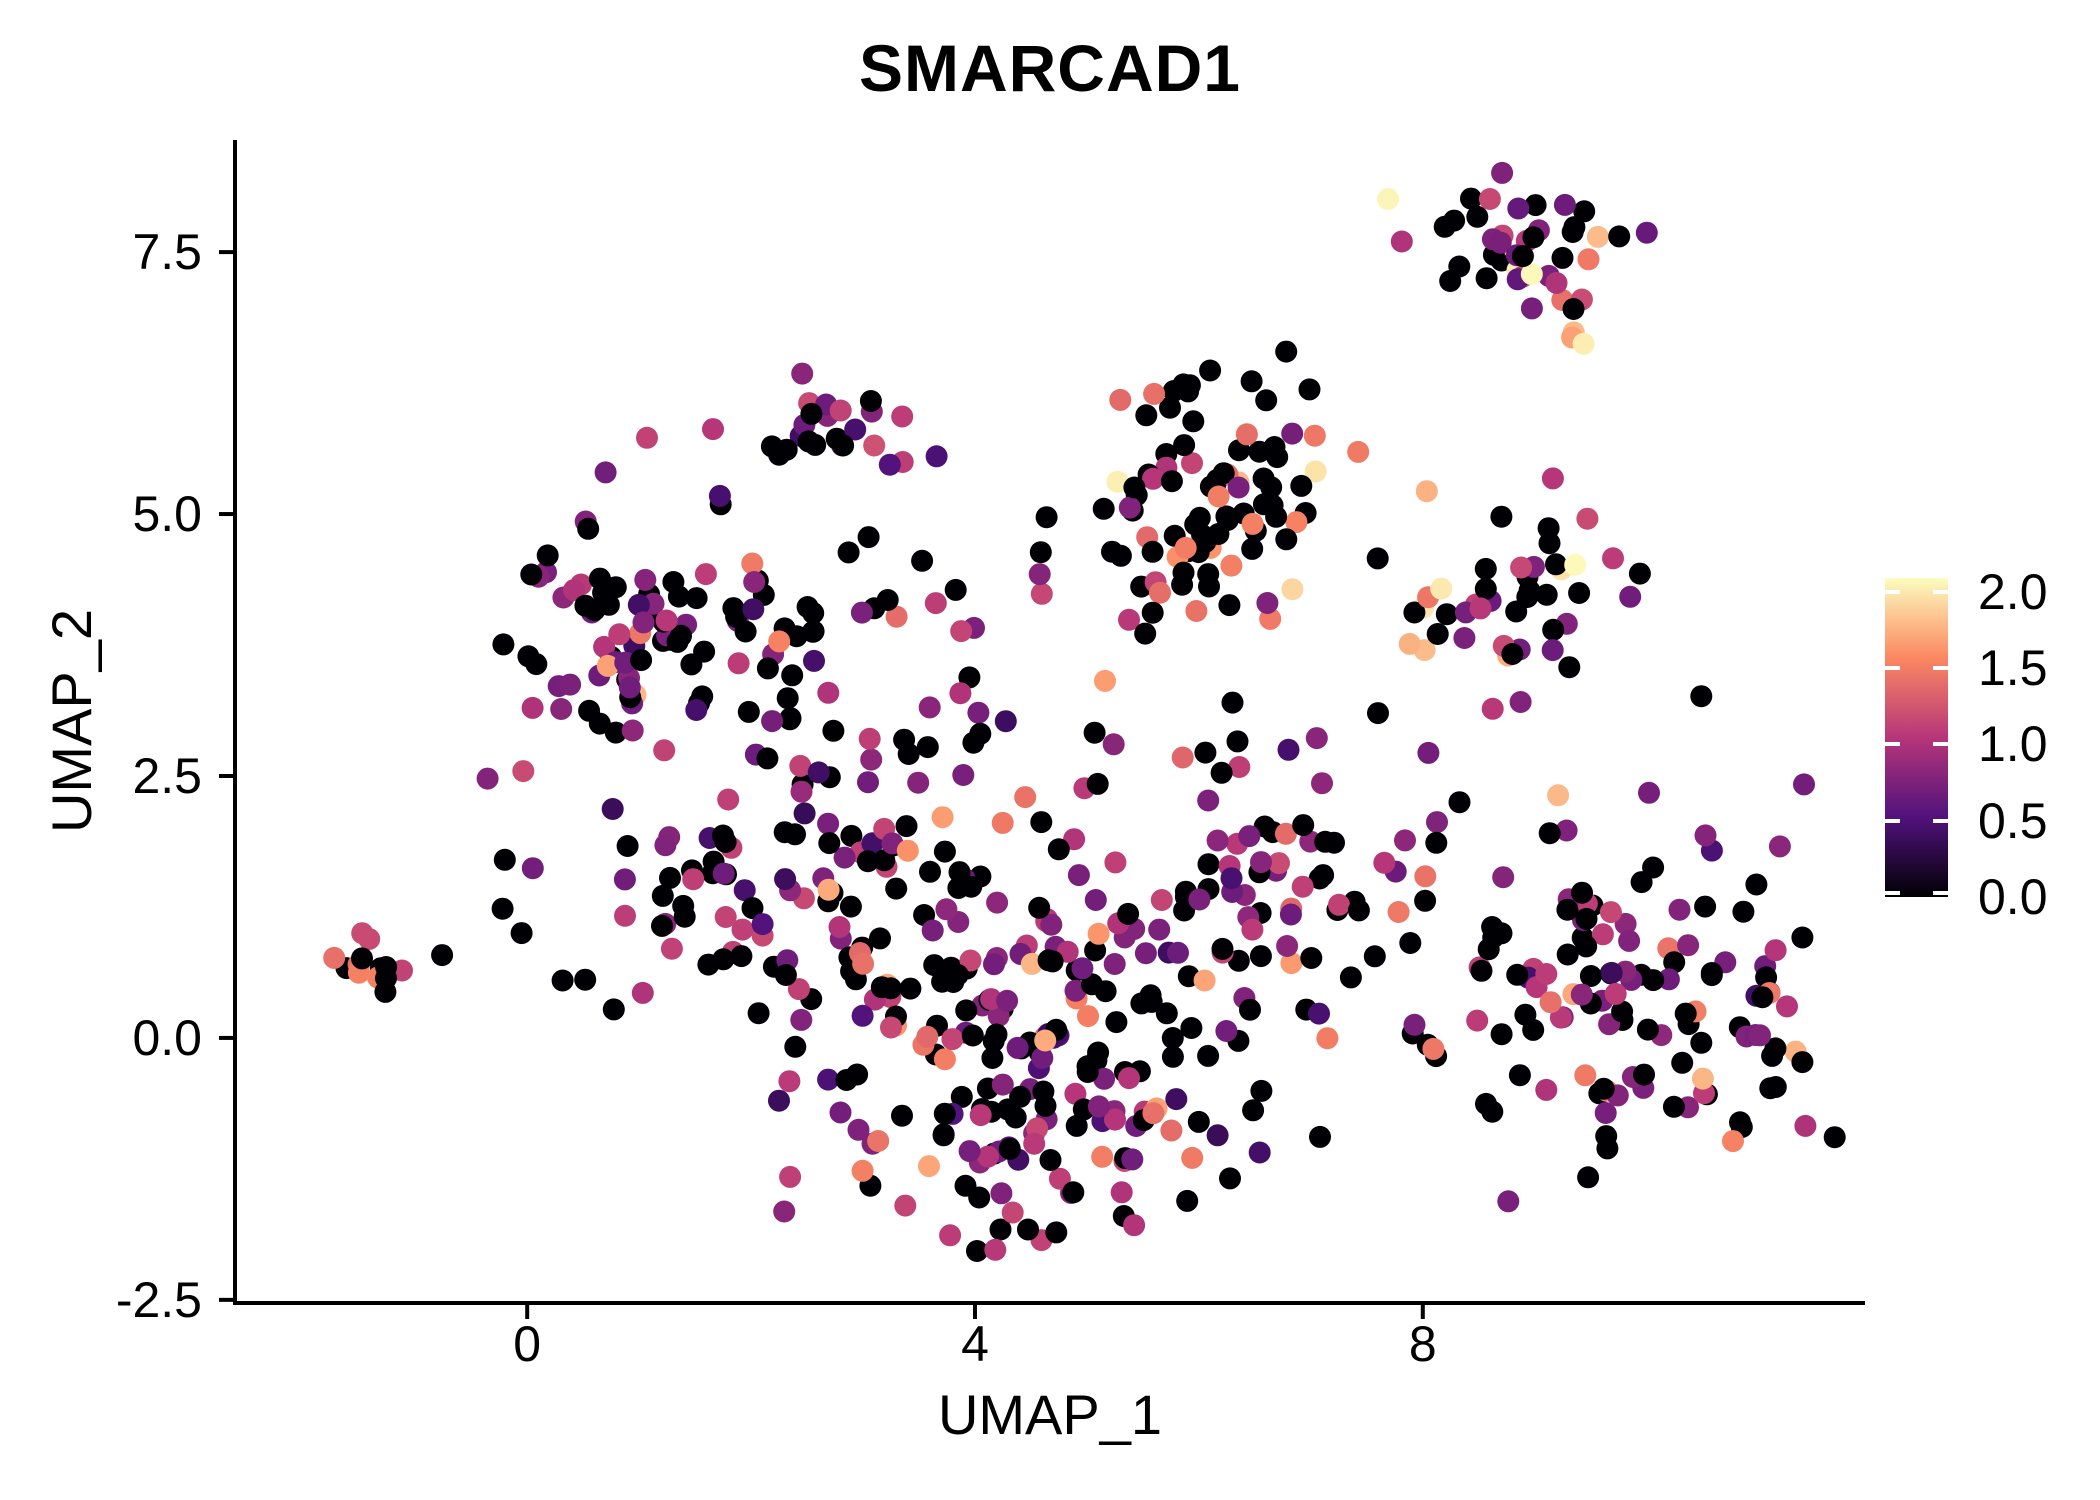  What do you see at coordinates (71, 721) in the screenshot?
I see `y-axis-title: UMAP_2` at bounding box center [71, 721].